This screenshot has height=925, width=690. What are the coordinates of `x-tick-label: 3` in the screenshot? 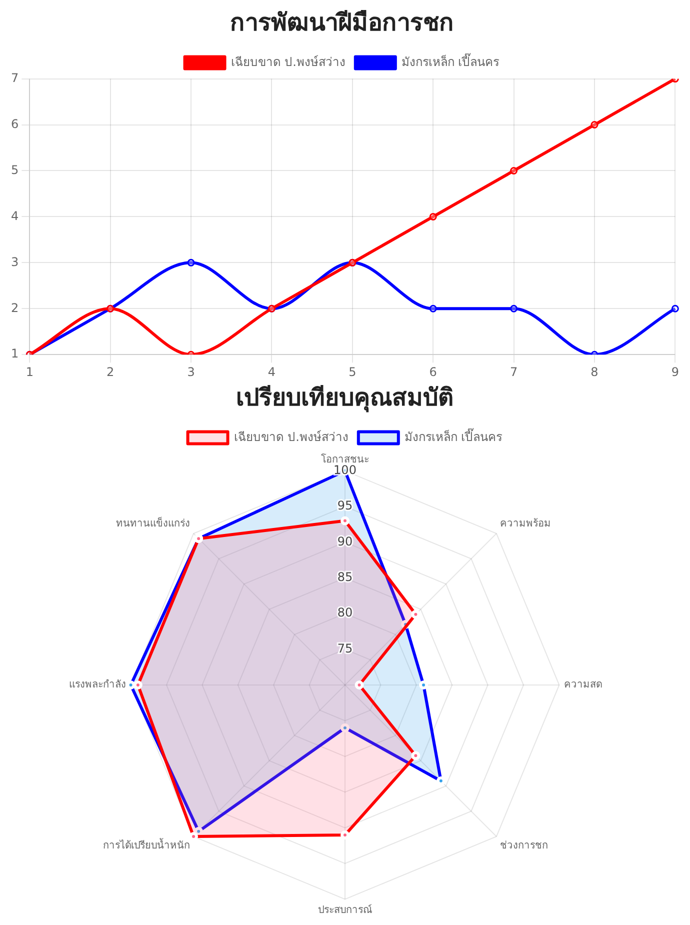 It's located at (191, 371).